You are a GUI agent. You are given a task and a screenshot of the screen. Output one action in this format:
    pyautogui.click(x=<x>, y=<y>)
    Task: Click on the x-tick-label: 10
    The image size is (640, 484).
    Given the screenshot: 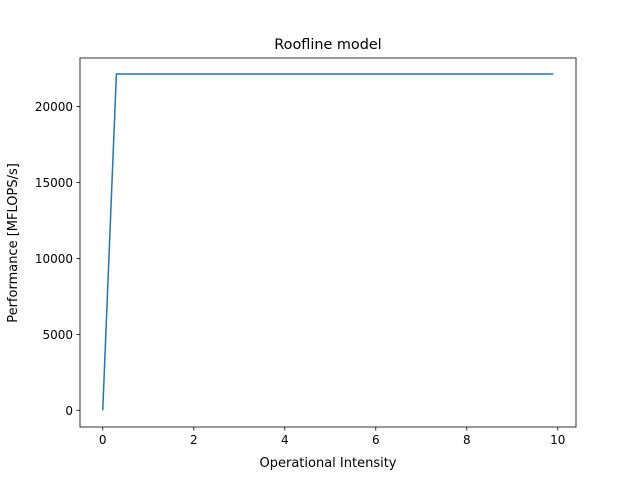 What is the action you would take?
    pyautogui.click(x=557, y=440)
    